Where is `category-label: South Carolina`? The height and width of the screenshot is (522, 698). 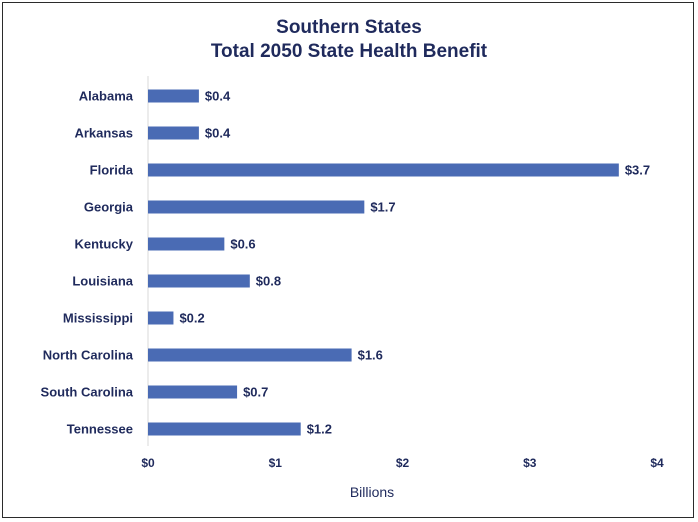 category-label: South Carolina is located at coordinates (87, 392).